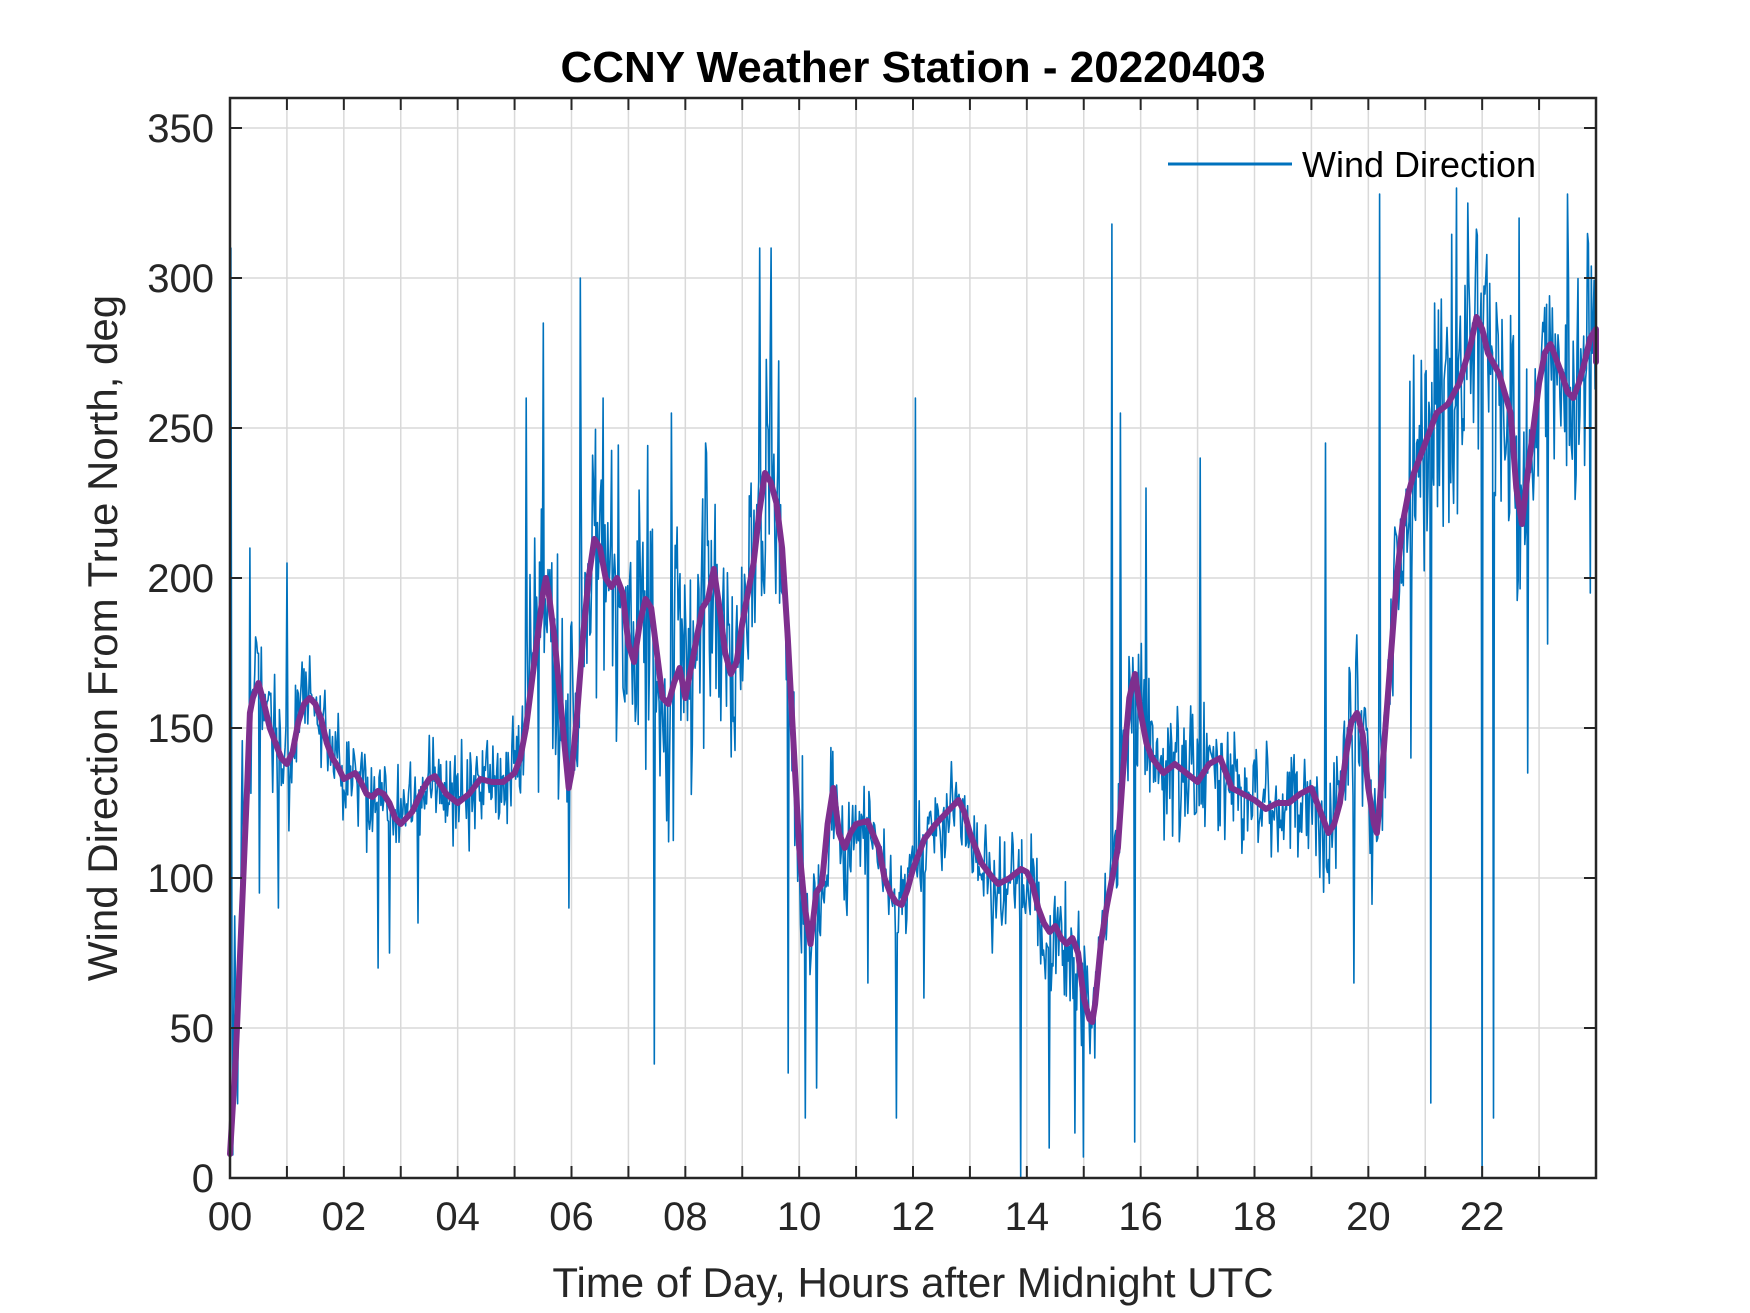 The height and width of the screenshot is (1313, 1750). What do you see at coordinates (685, 1217) in the screenshot?
I see `x-tick-label: 08` at bounding box center [685, 1217].